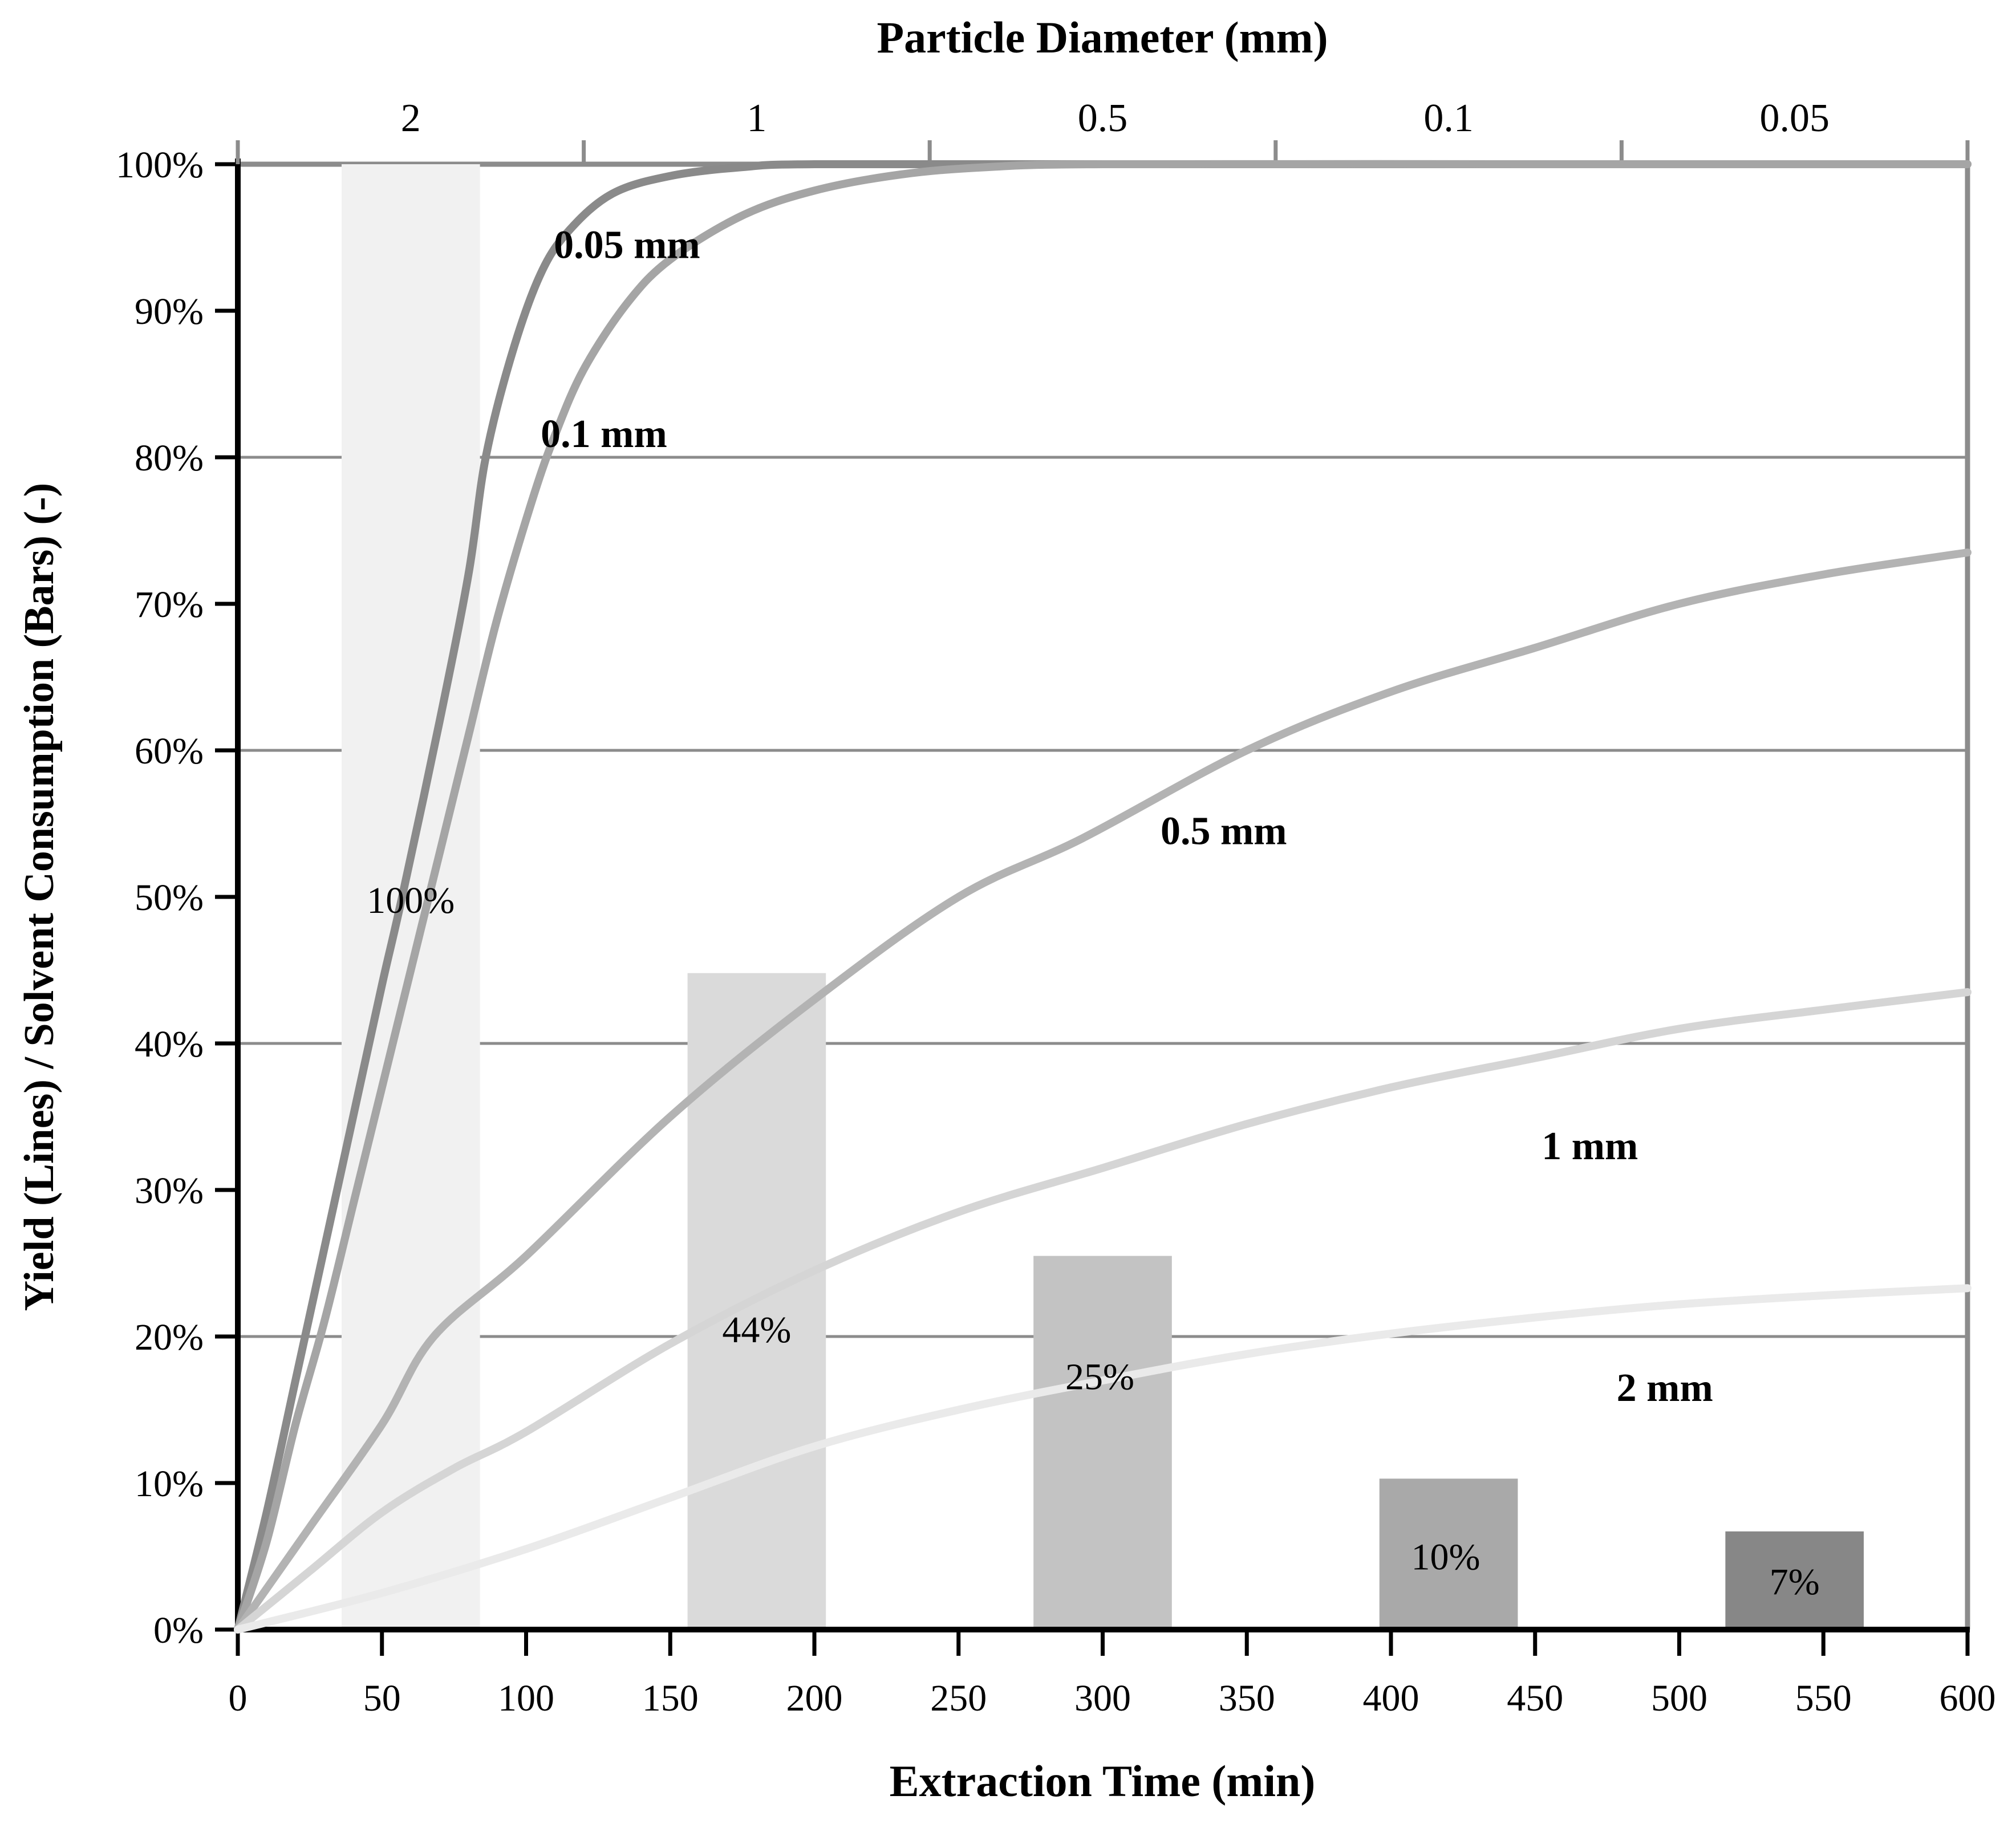 The image size is (2016, 1828). I want to click on curve-label-2mm: 2 mm, so click(1665, 1388).